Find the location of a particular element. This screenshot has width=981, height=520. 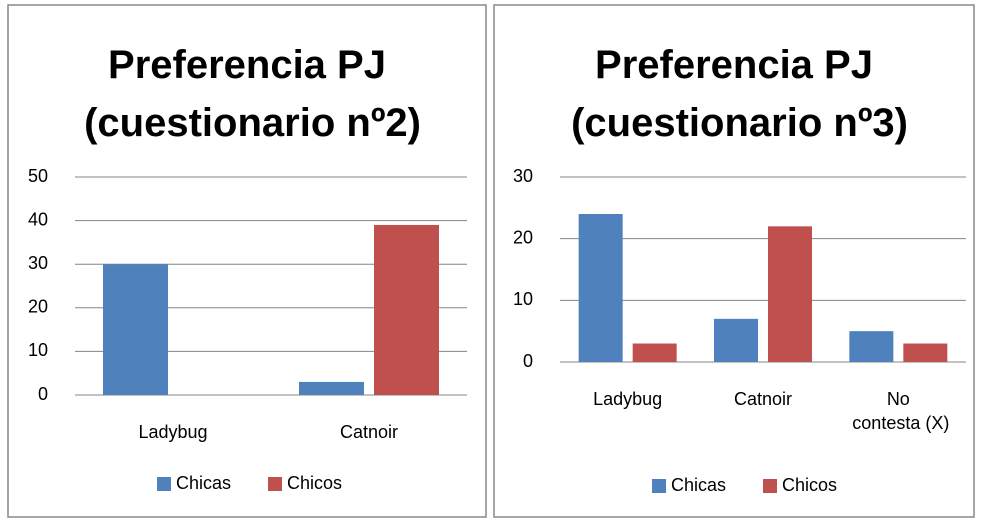

y-tick-label: 50 is located at coordinates (38, 176).